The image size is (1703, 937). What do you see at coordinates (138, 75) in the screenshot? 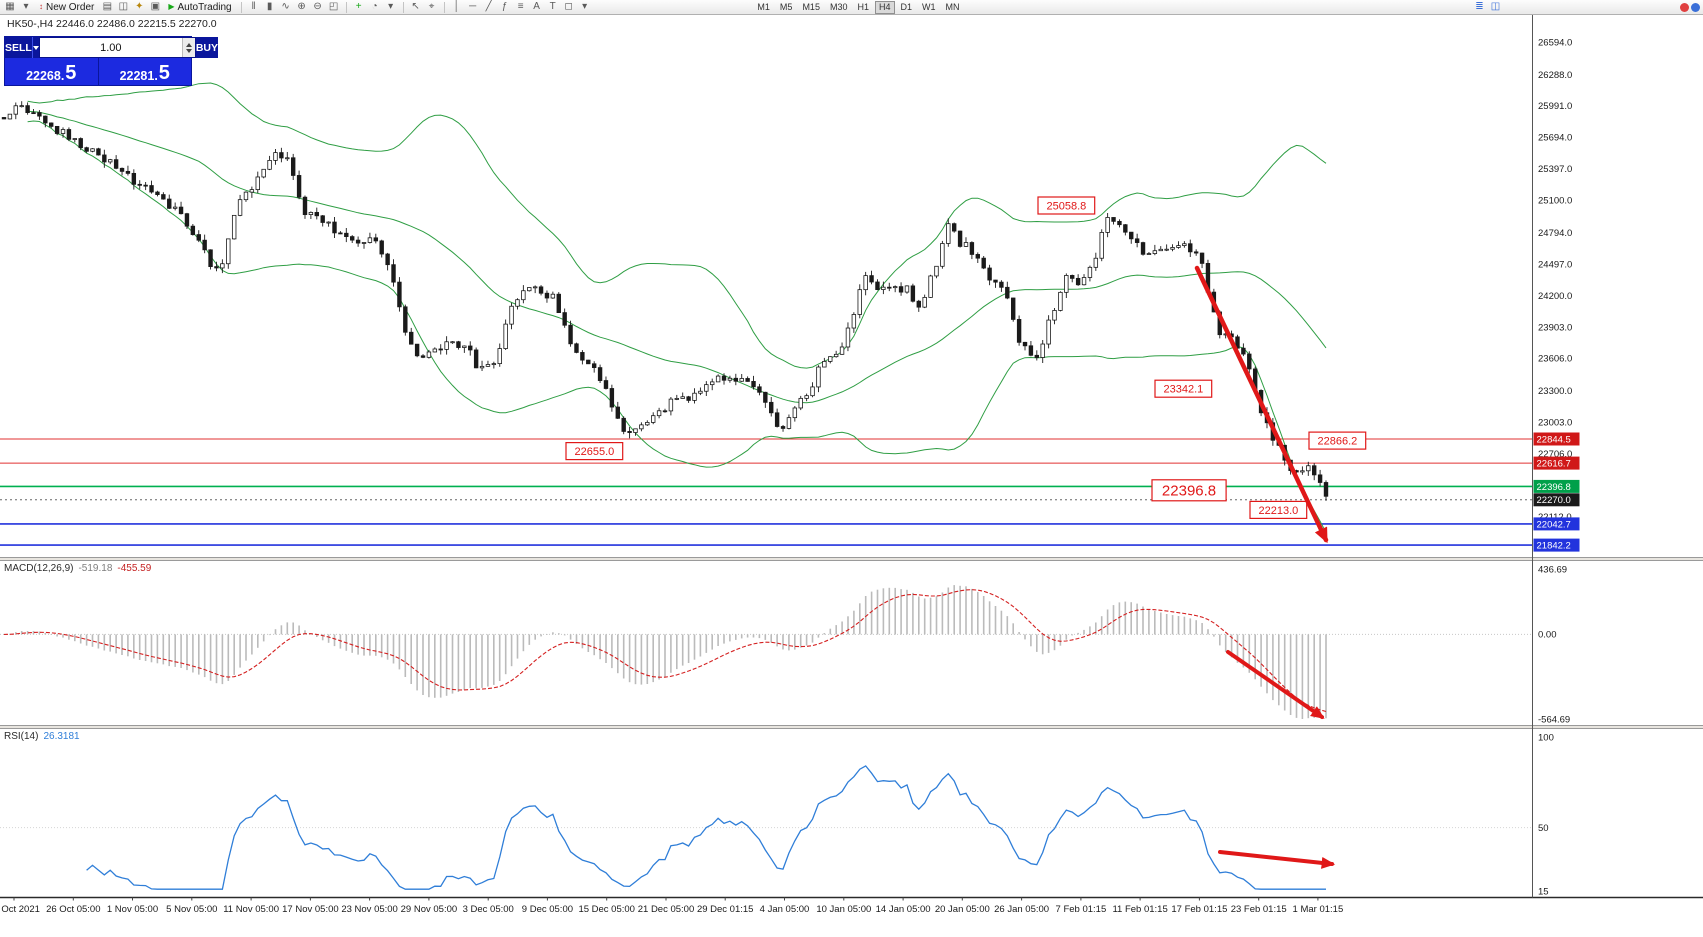
I see `buy-price: 22281.` at bounding box center [138, 75].